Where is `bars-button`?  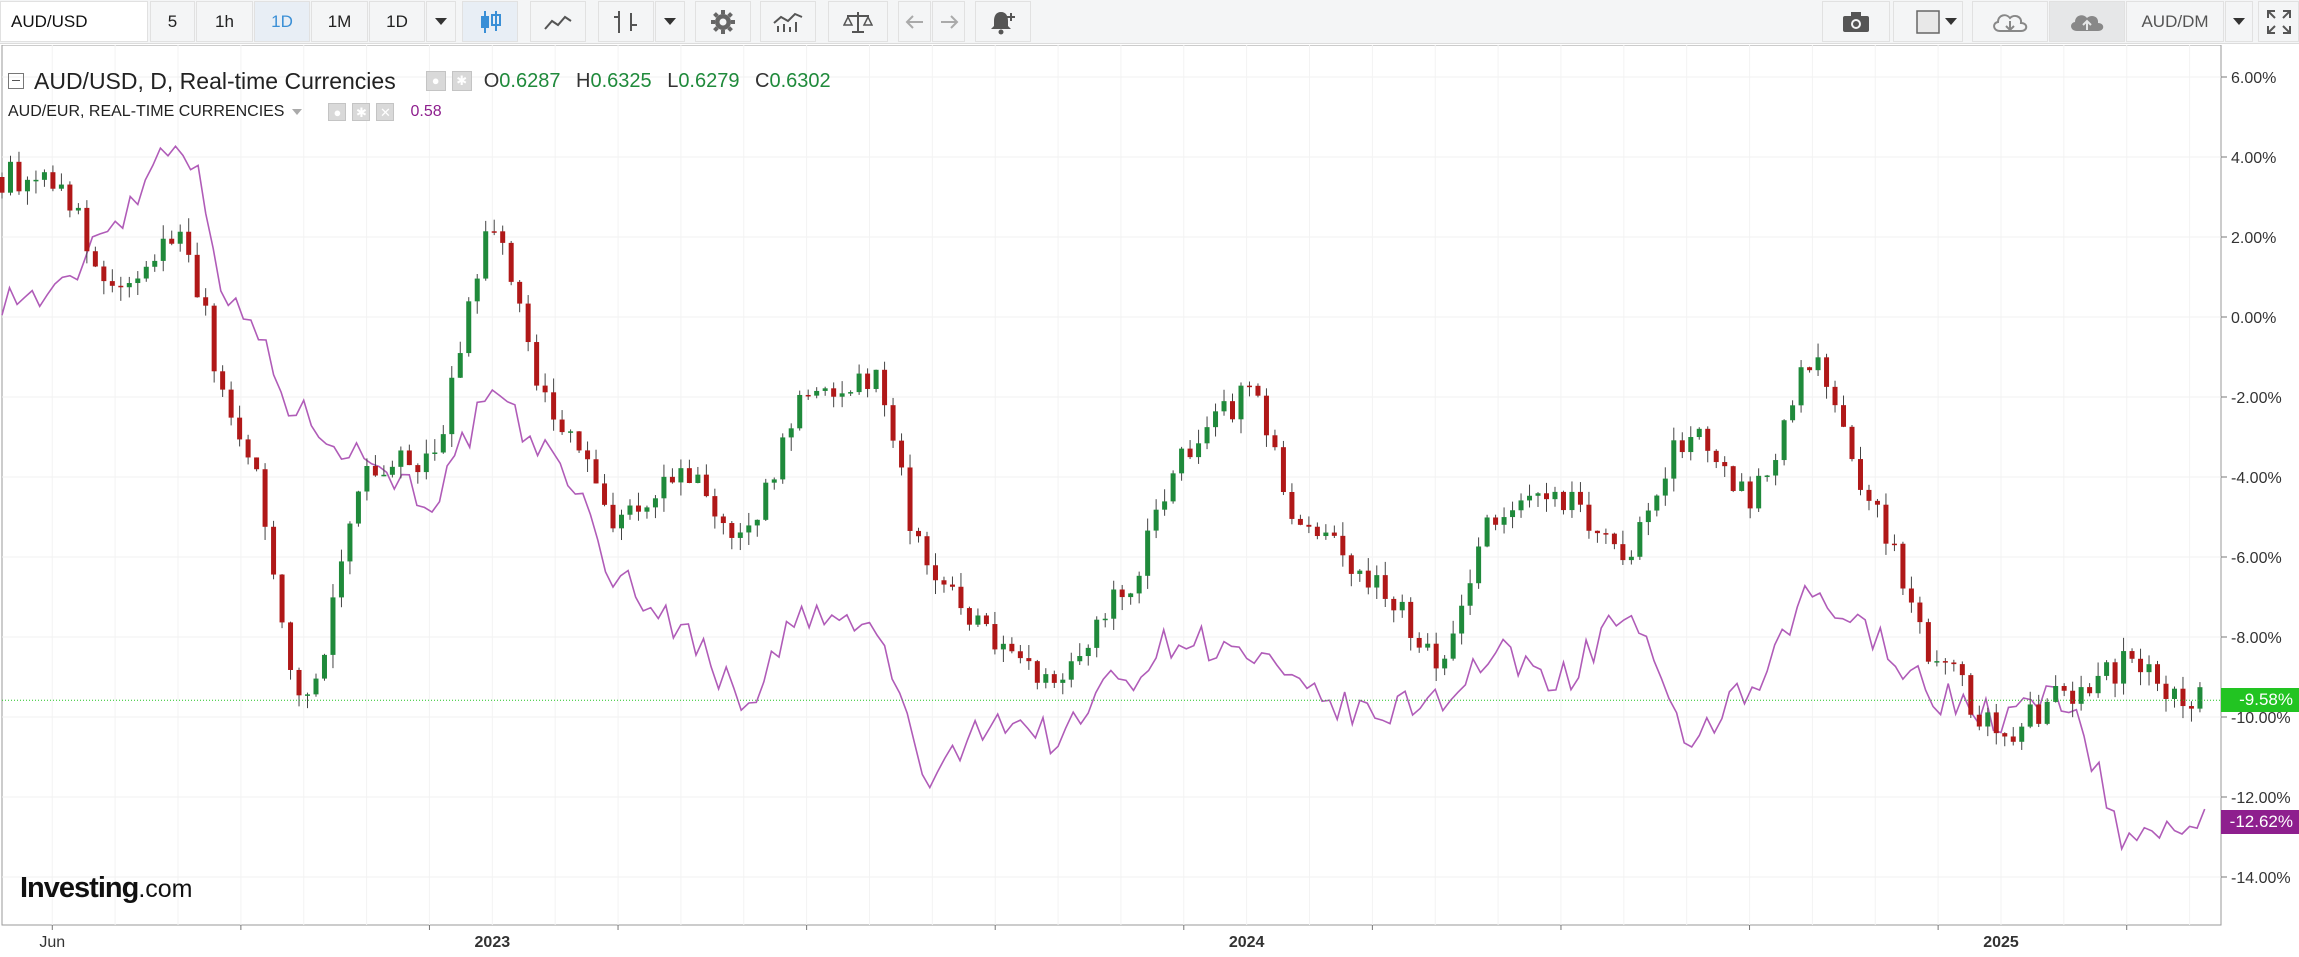
bars-button is located at coordinates (626, 21).